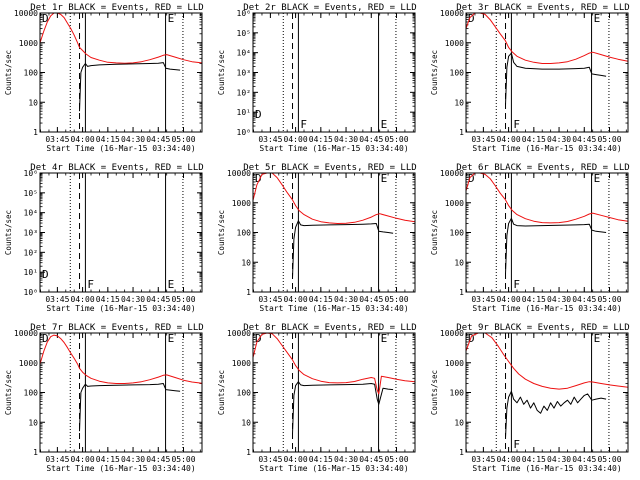 This screenshot has width=640, height=480. Describe the element at coordinates (542, 168) in the screenshot. I see `panel-title: Det 6r BLACK = Events, RED = LLD` at that location.